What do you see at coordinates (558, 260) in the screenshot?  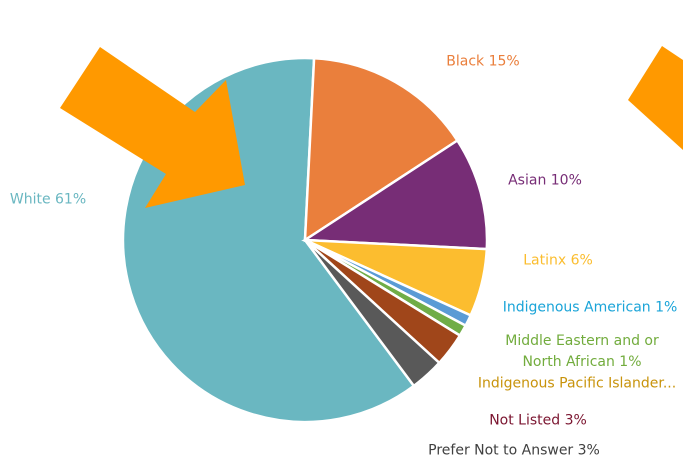 I see `slice-label: Latinx 6%` at bounding box center [558, 260].